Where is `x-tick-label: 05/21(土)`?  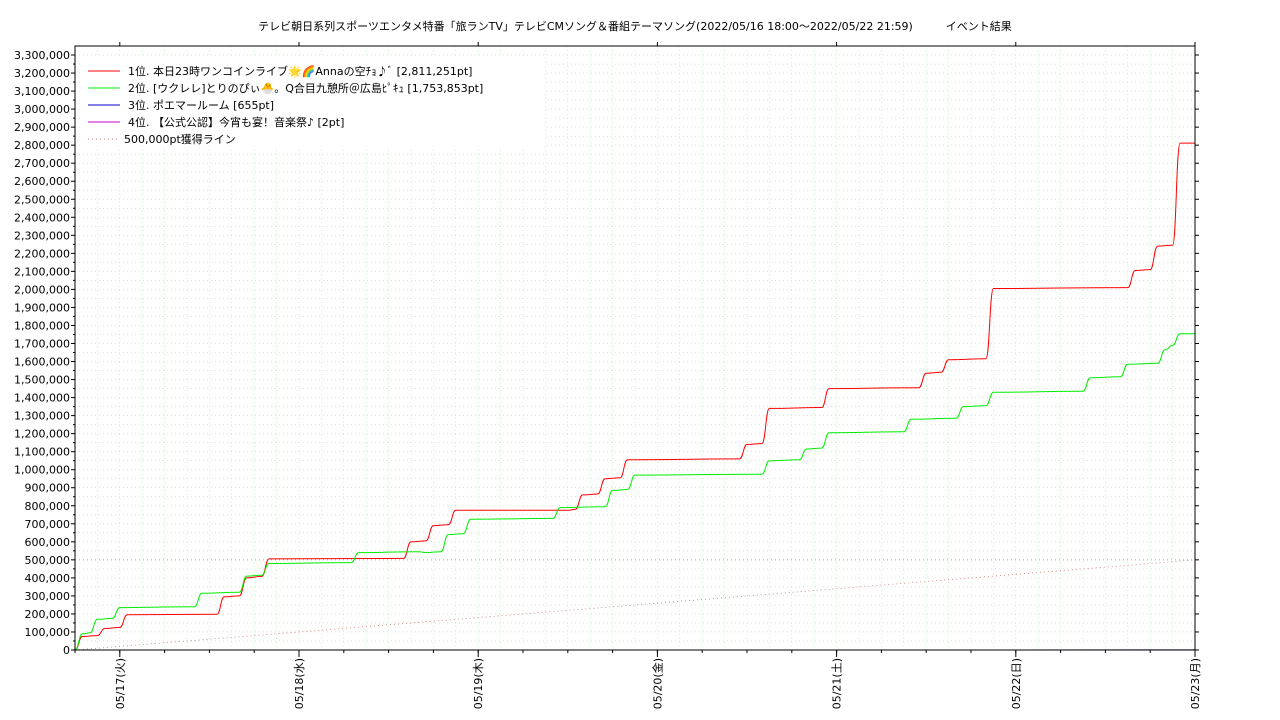
x-tick-label: 05/21(土) is located at coordinates (837, 683).